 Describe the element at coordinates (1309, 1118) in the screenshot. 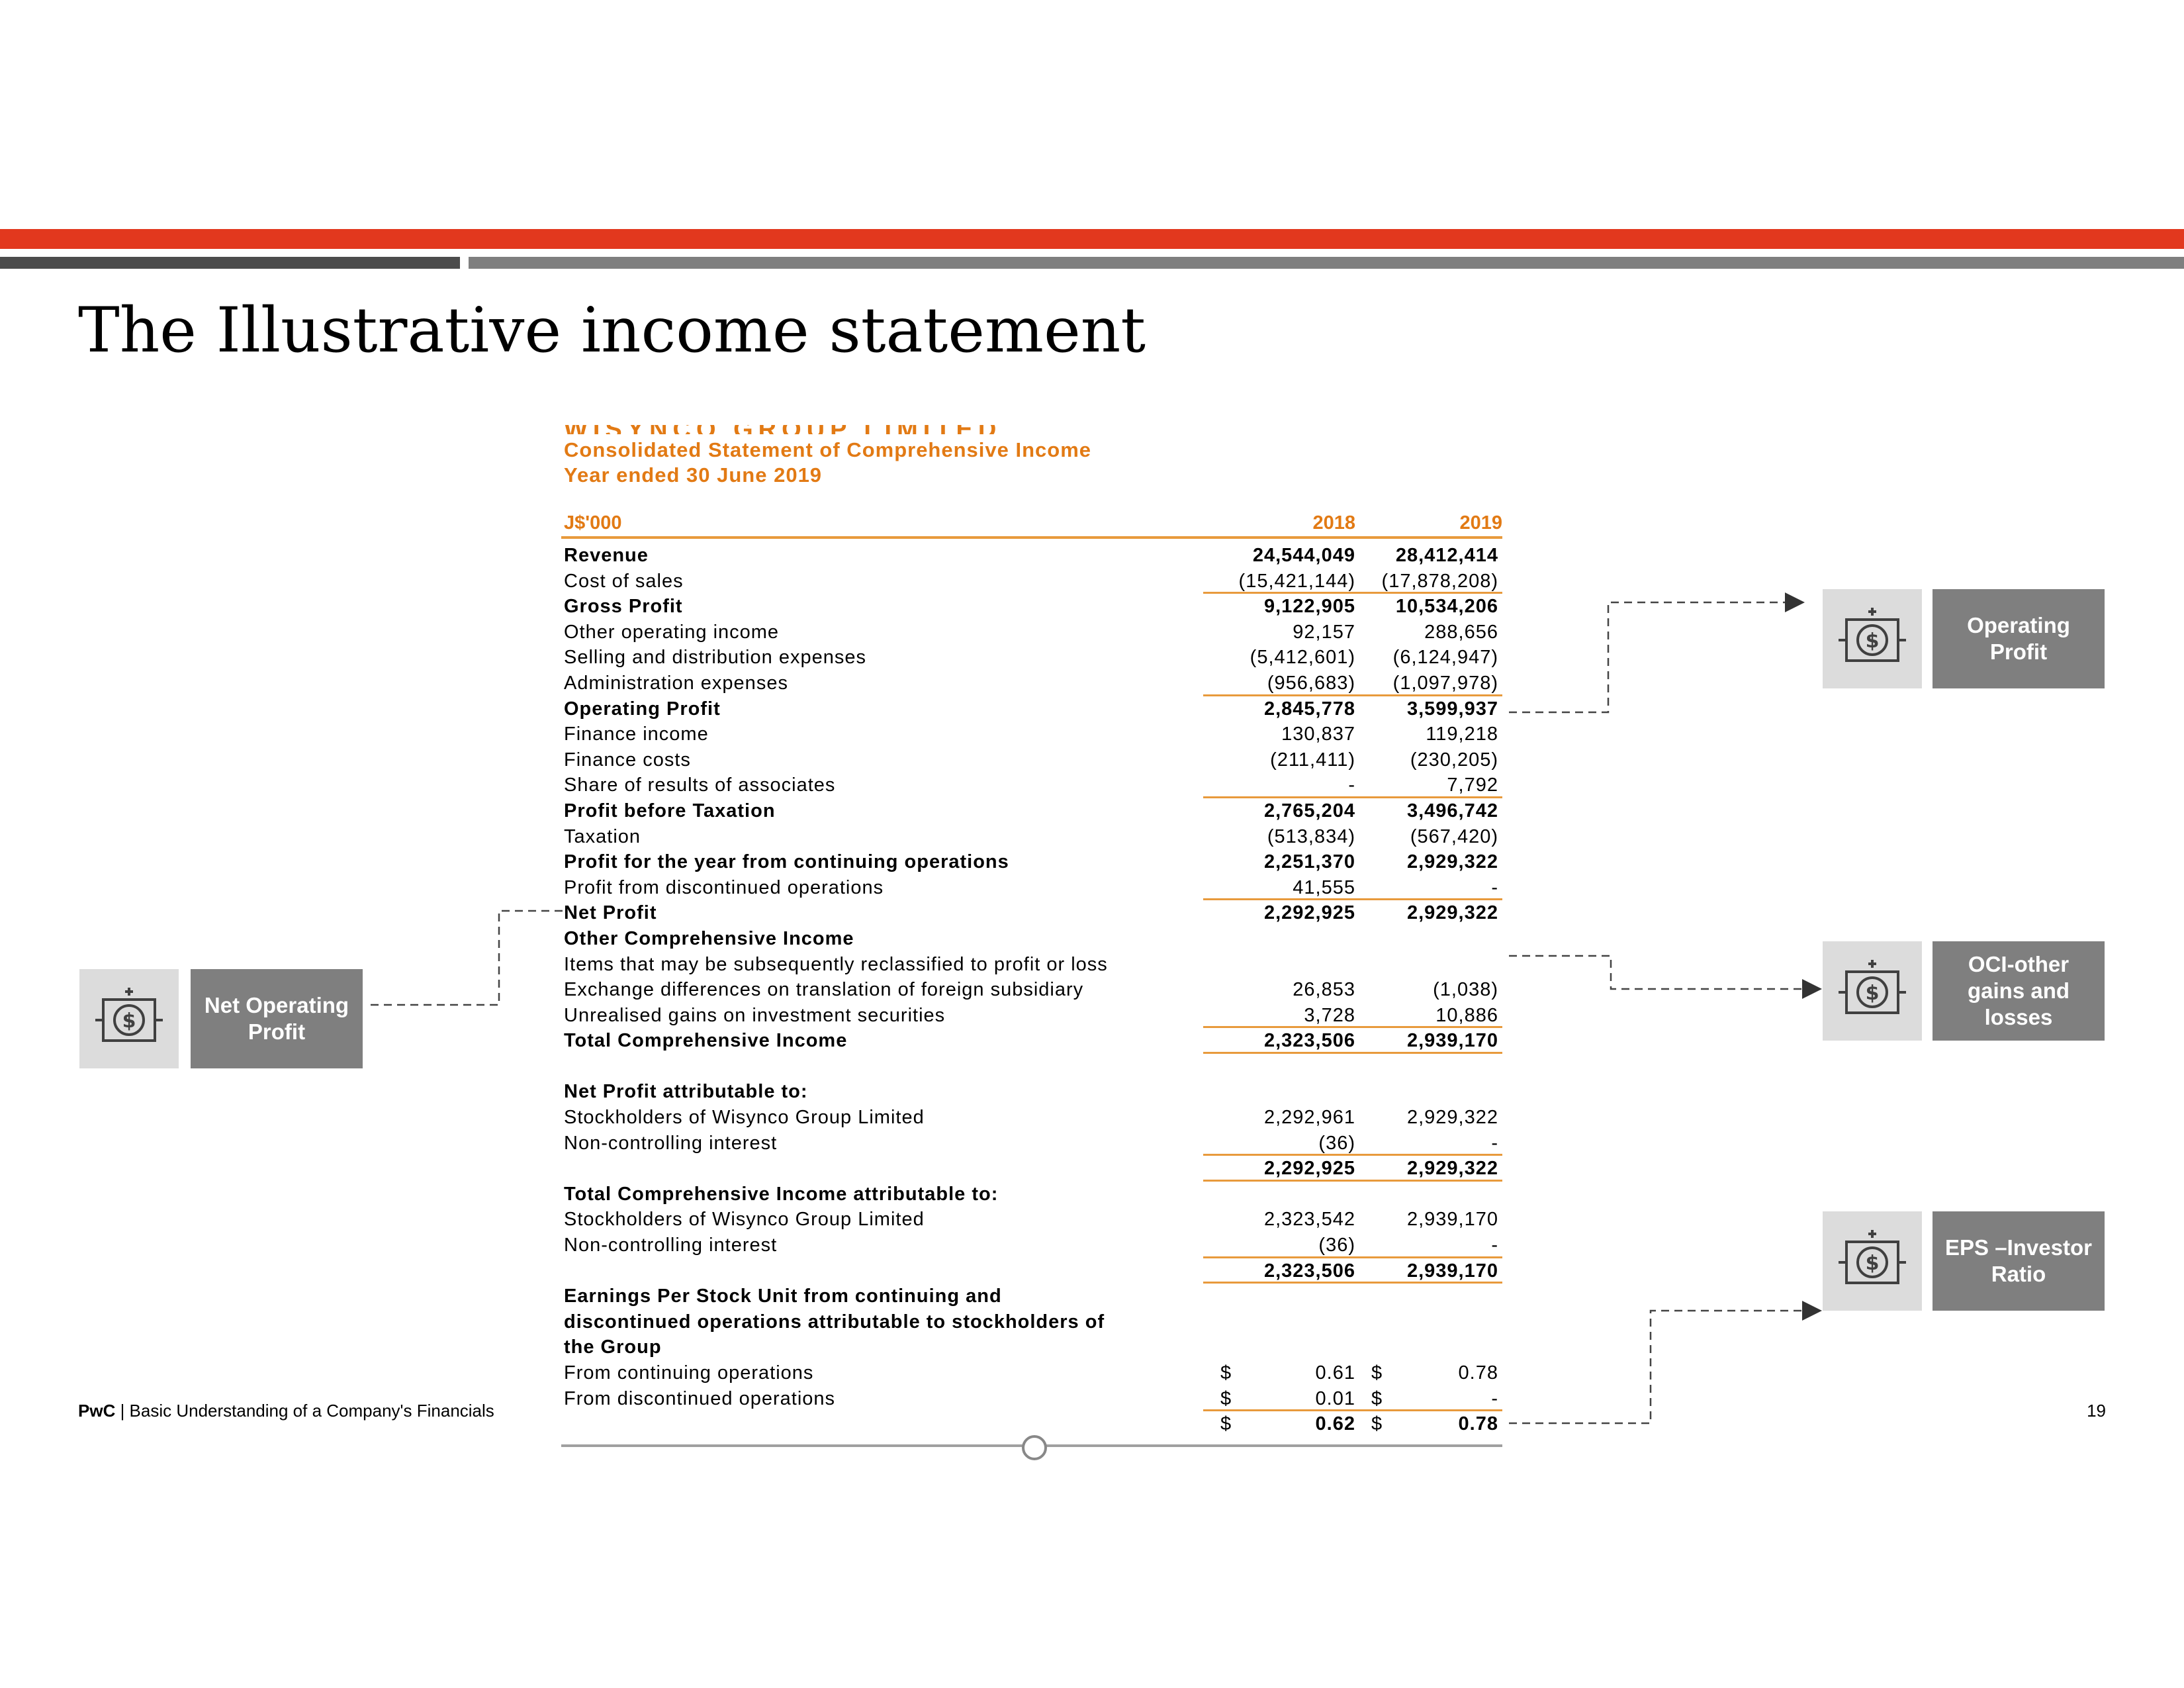

I see `value-2018: 2,292,961` at that location.